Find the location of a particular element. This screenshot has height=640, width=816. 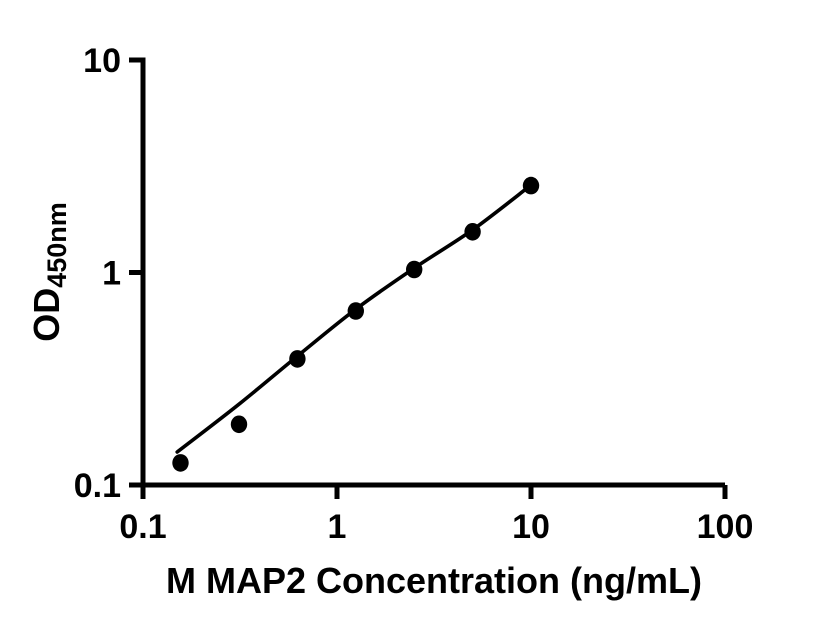

y-tick-label: 10 is located at coordinates (102, 61).